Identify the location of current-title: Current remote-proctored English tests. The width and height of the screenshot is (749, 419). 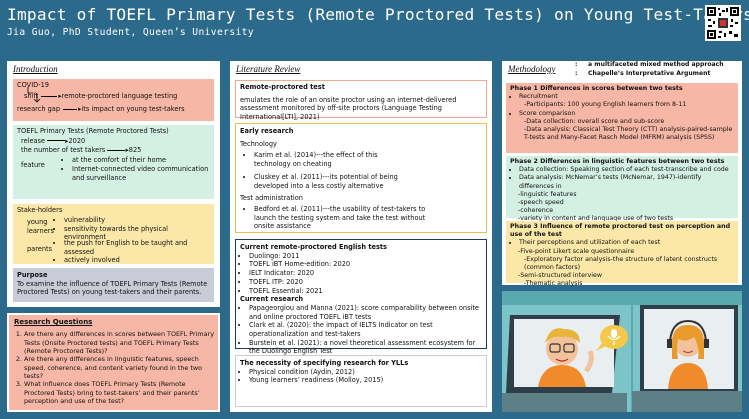
(313, 247).